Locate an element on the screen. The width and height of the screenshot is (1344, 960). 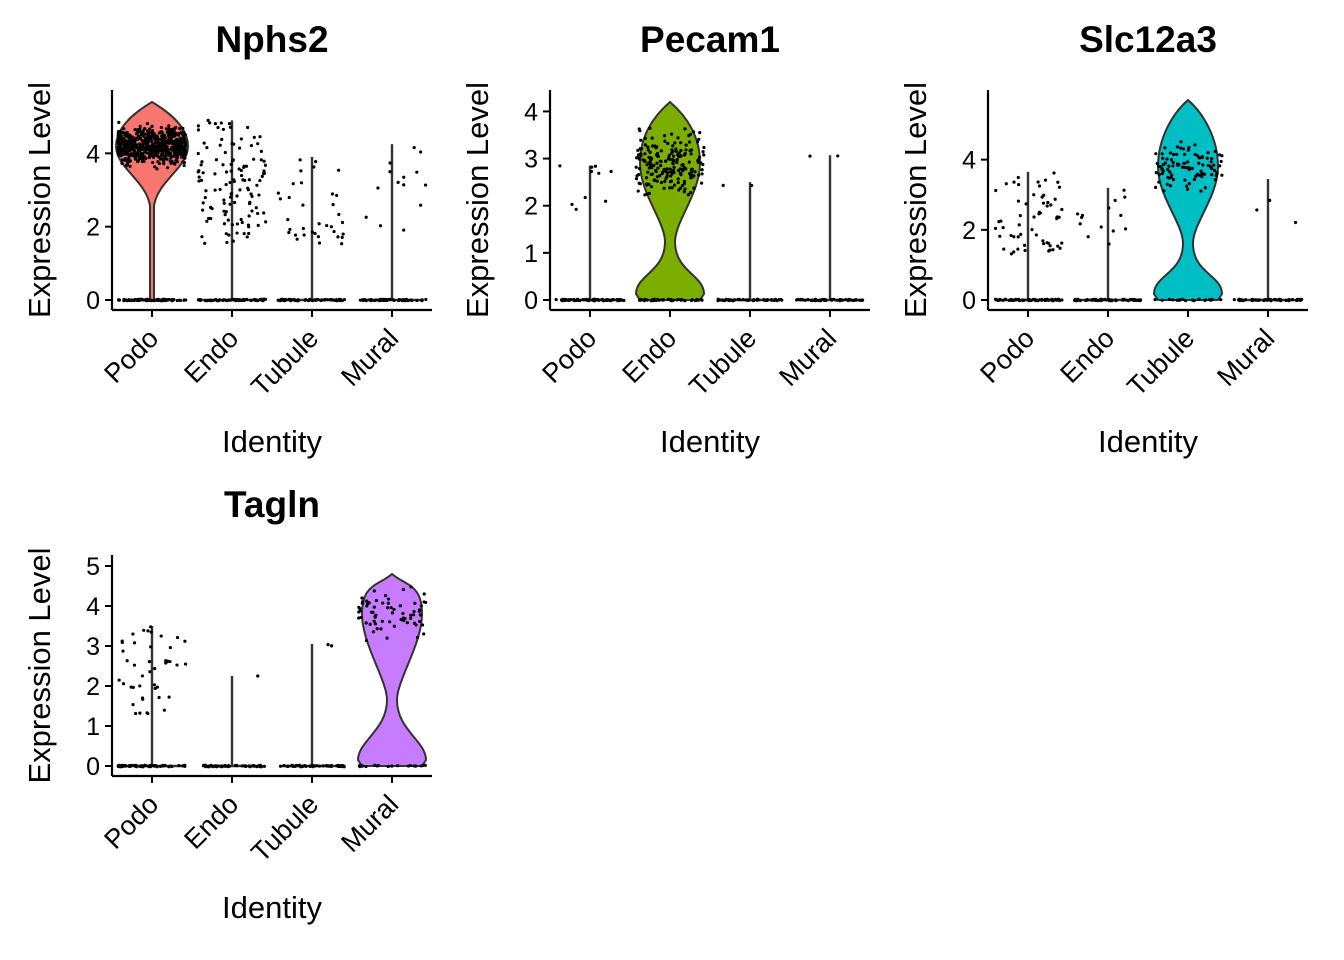
y-tick-label: 2 is located at coordinates (969, 231).